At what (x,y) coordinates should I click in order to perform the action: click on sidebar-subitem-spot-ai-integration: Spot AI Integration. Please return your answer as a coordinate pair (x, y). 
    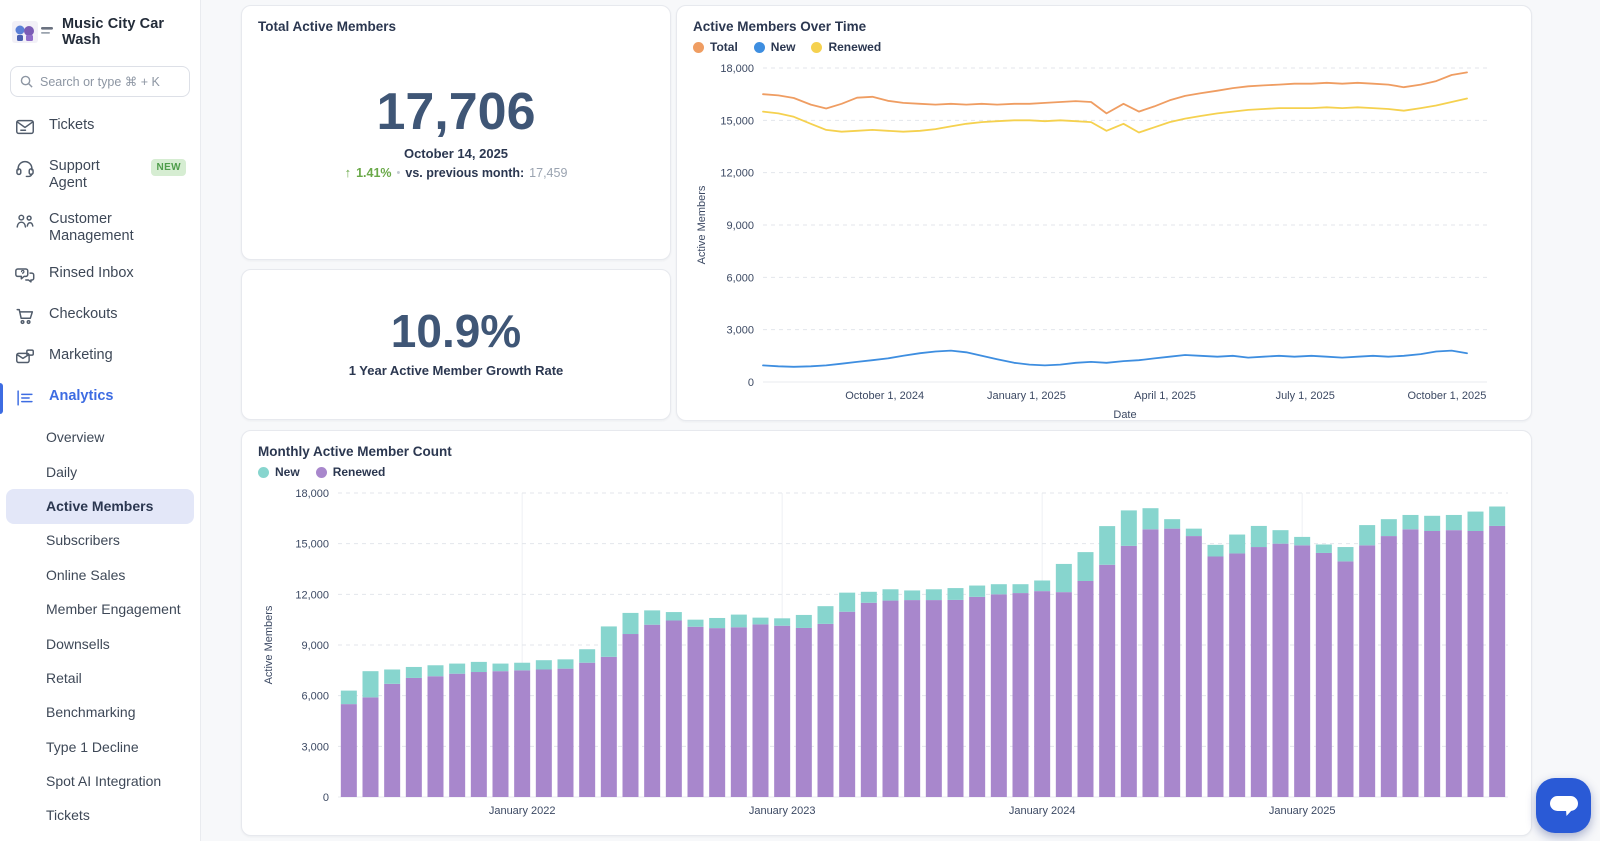
    Looking at the image, I should click on (104, 781).